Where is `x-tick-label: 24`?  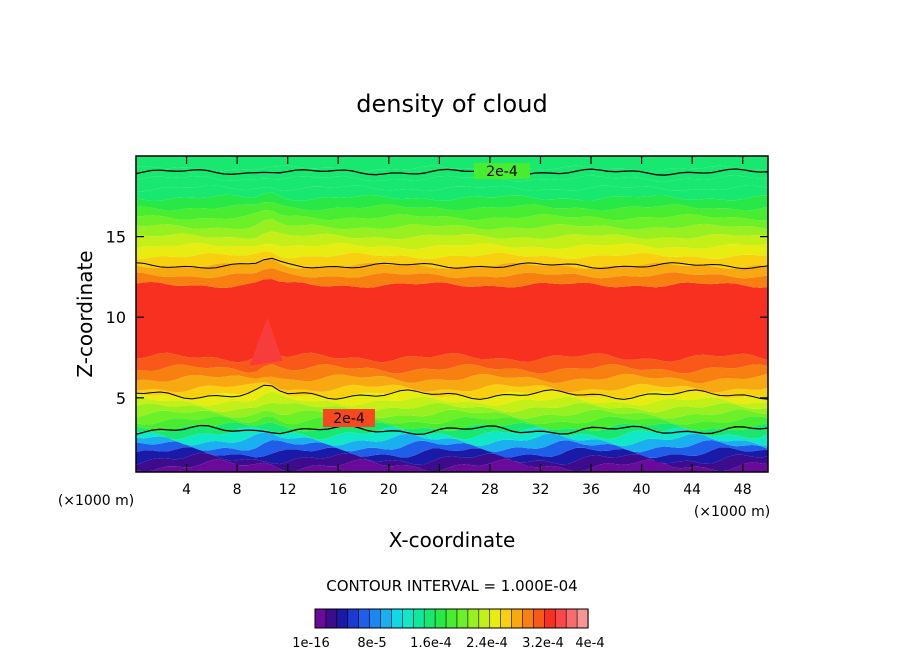
x-tick-label: 24 is located at coordinates (439, 490).